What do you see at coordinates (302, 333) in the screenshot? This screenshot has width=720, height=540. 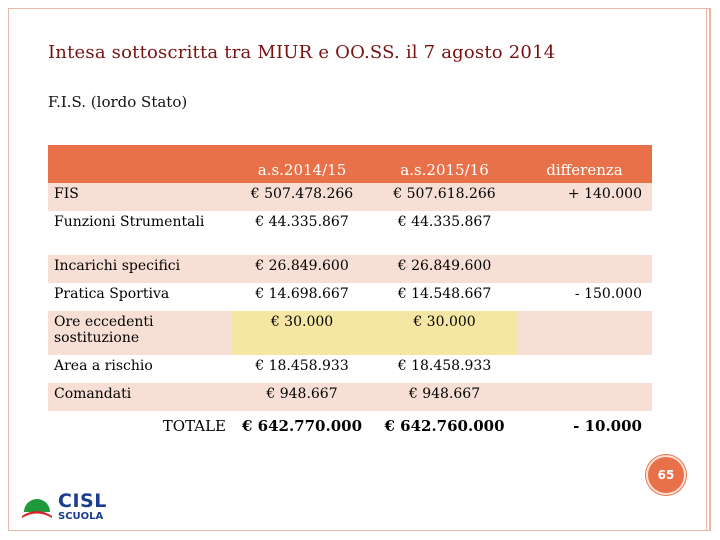 I see `row-year1: € 30.000` at bounding box center [302, 333].